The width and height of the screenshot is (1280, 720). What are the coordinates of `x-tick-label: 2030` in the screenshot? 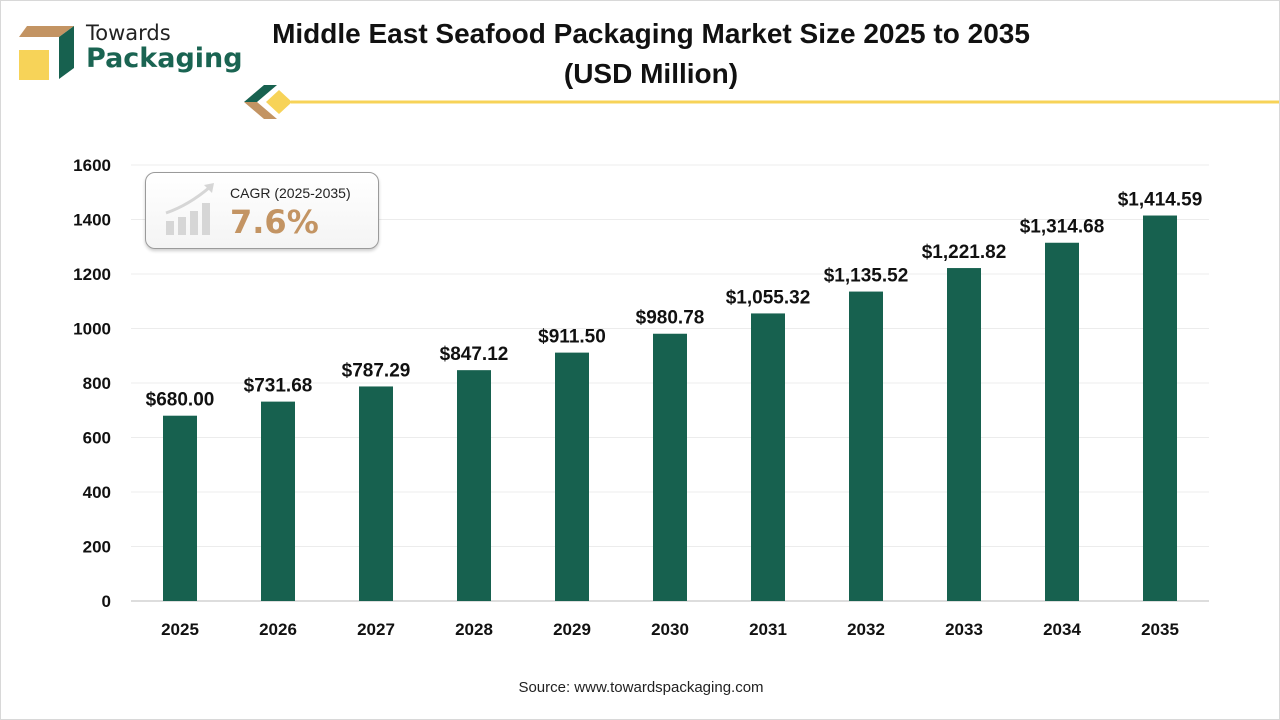 It's located at (670, 629).